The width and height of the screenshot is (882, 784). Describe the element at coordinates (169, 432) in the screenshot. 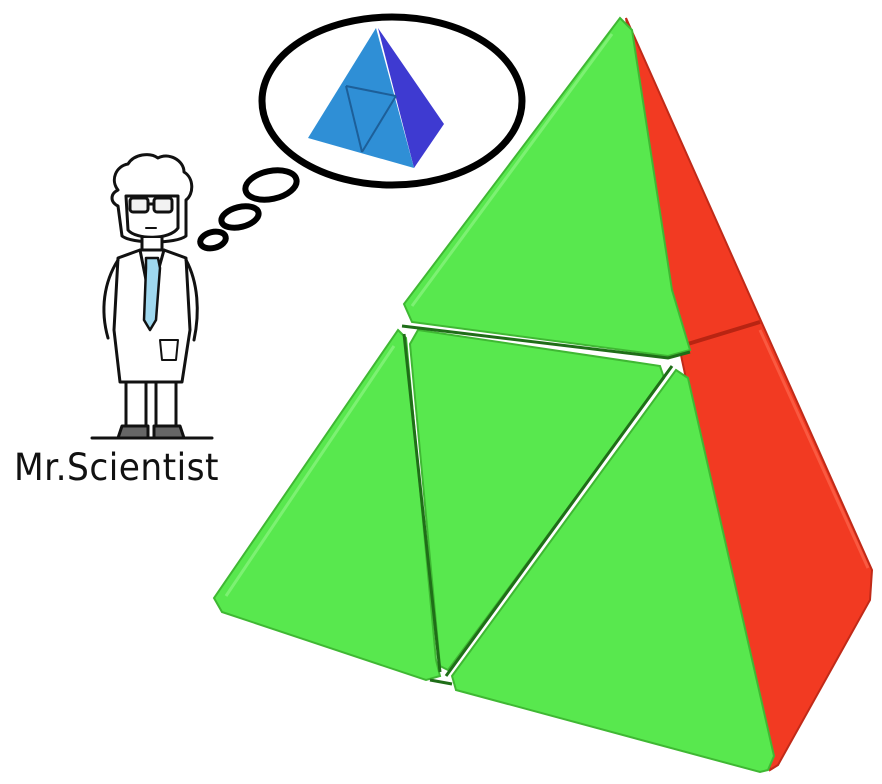

I see `scientist-right-shoe` at that location.